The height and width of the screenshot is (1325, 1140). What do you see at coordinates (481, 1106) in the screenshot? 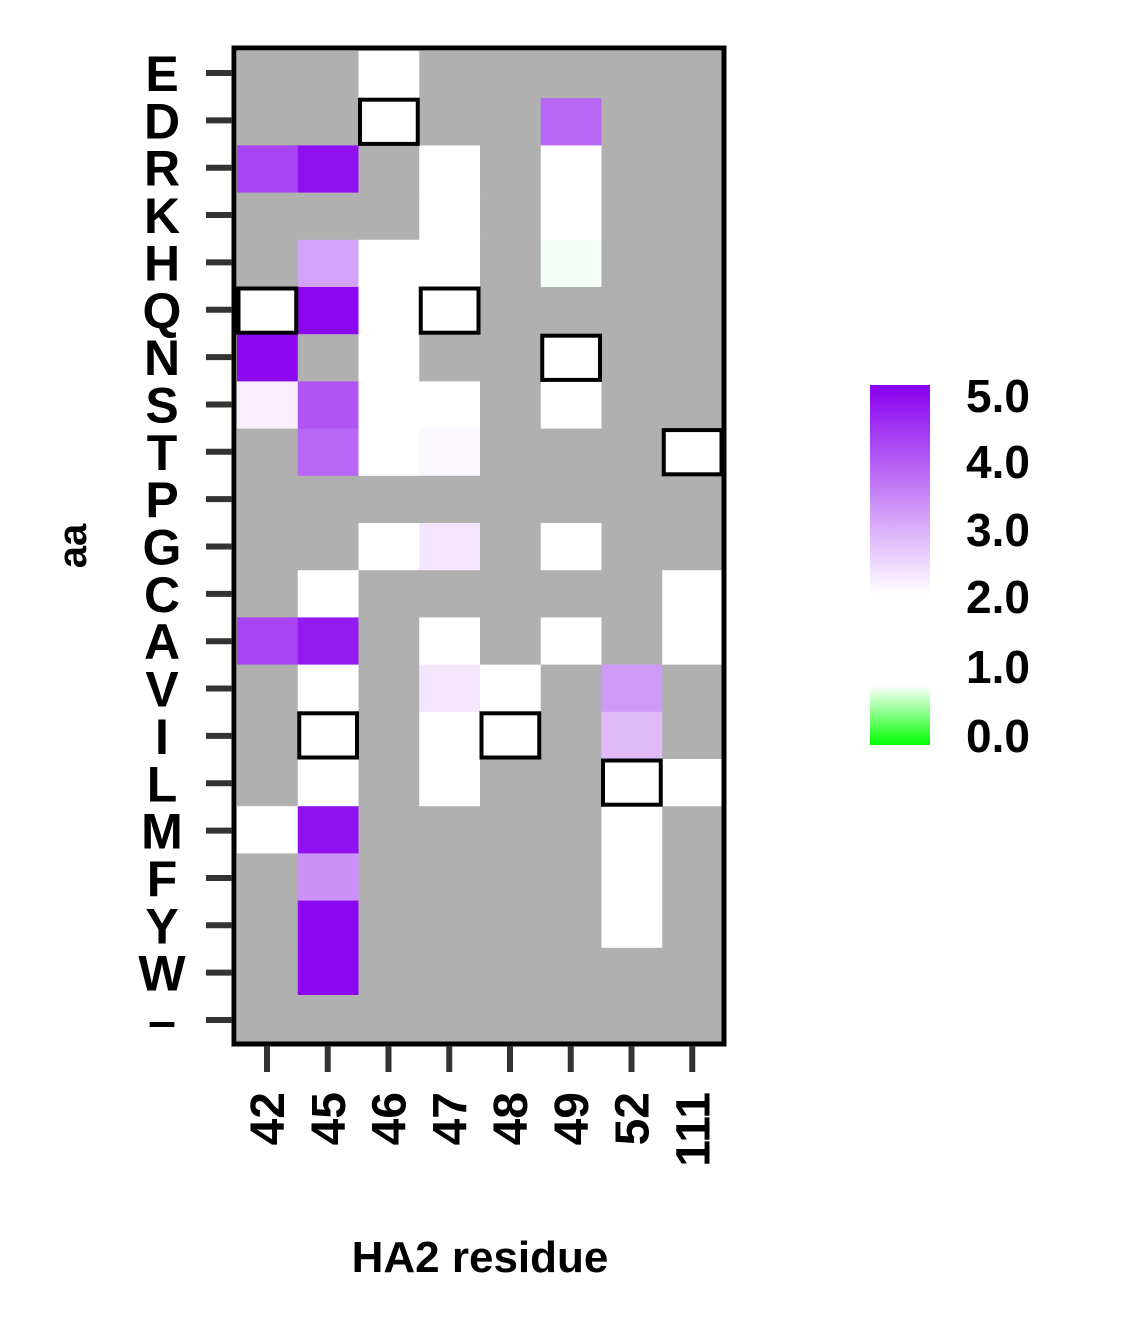
I see `x-axis-ticks: 42 45 46 47 48 49 52 111` at bounding box center [481, 1106].